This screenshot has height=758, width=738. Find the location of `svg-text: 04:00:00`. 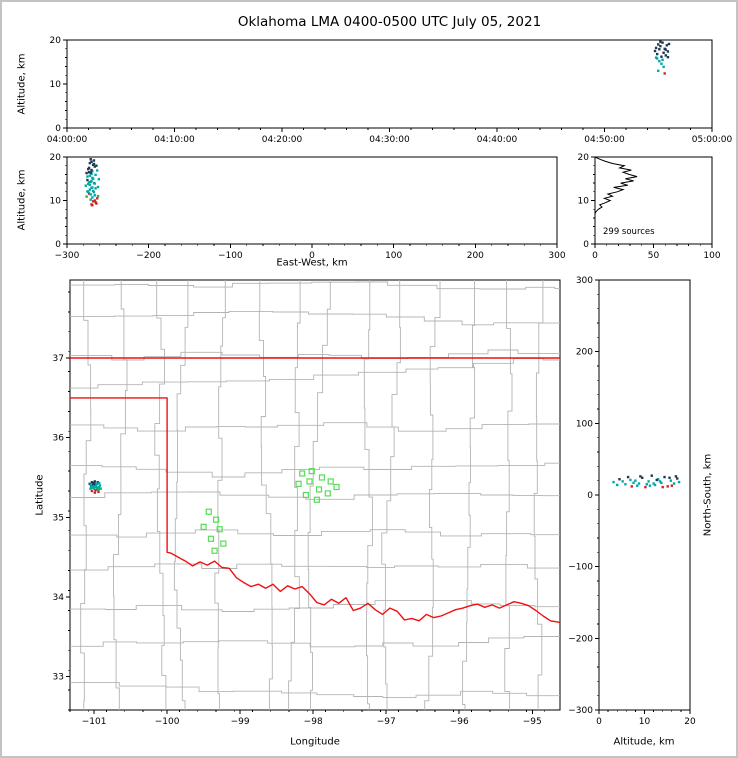

svg-text: 04:00:00 is located at coordinates (67, 140).